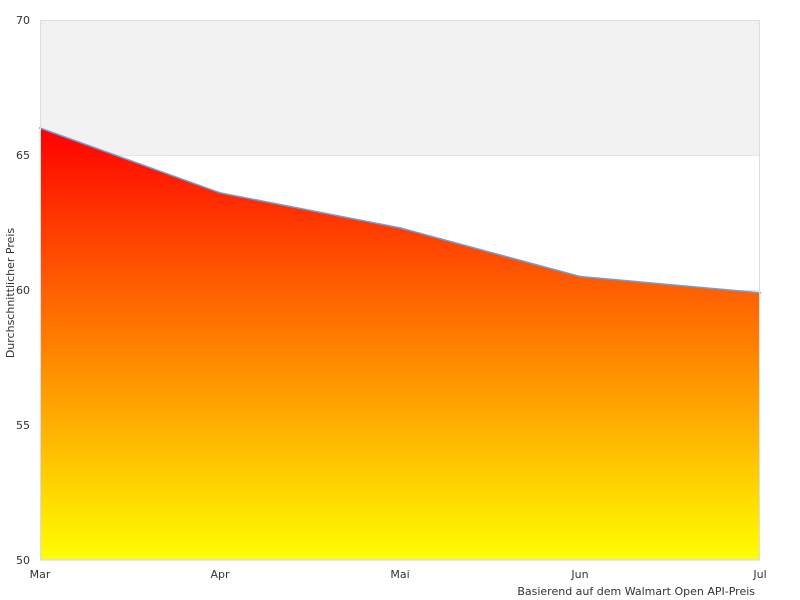  What do you see at coordinates (636, 591) in the screenshot?
I see `x-axis-title: Basierend auf dem Walmart Open API-Preis` at bounding box center [636, 591].